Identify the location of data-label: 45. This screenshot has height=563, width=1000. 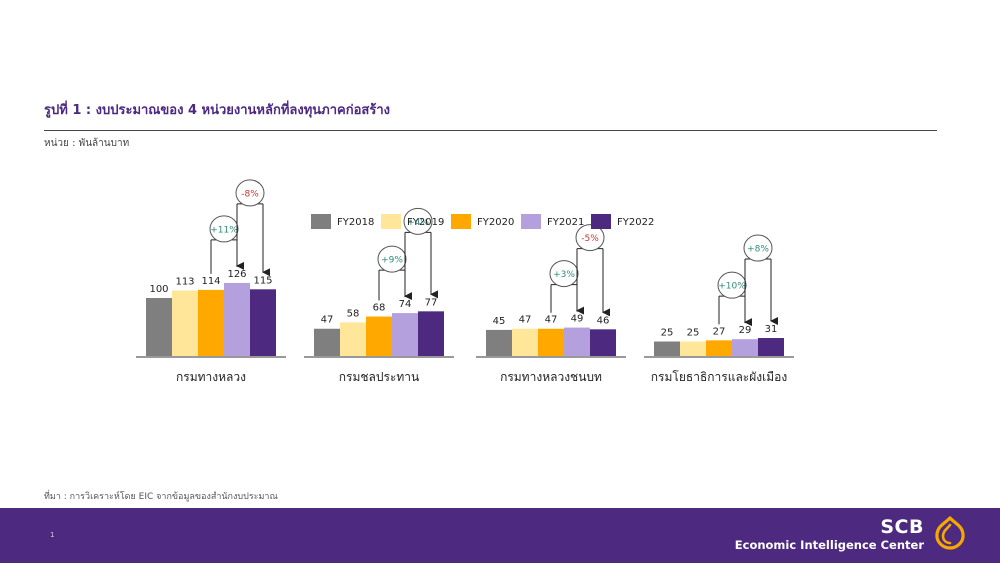
(499, 321).